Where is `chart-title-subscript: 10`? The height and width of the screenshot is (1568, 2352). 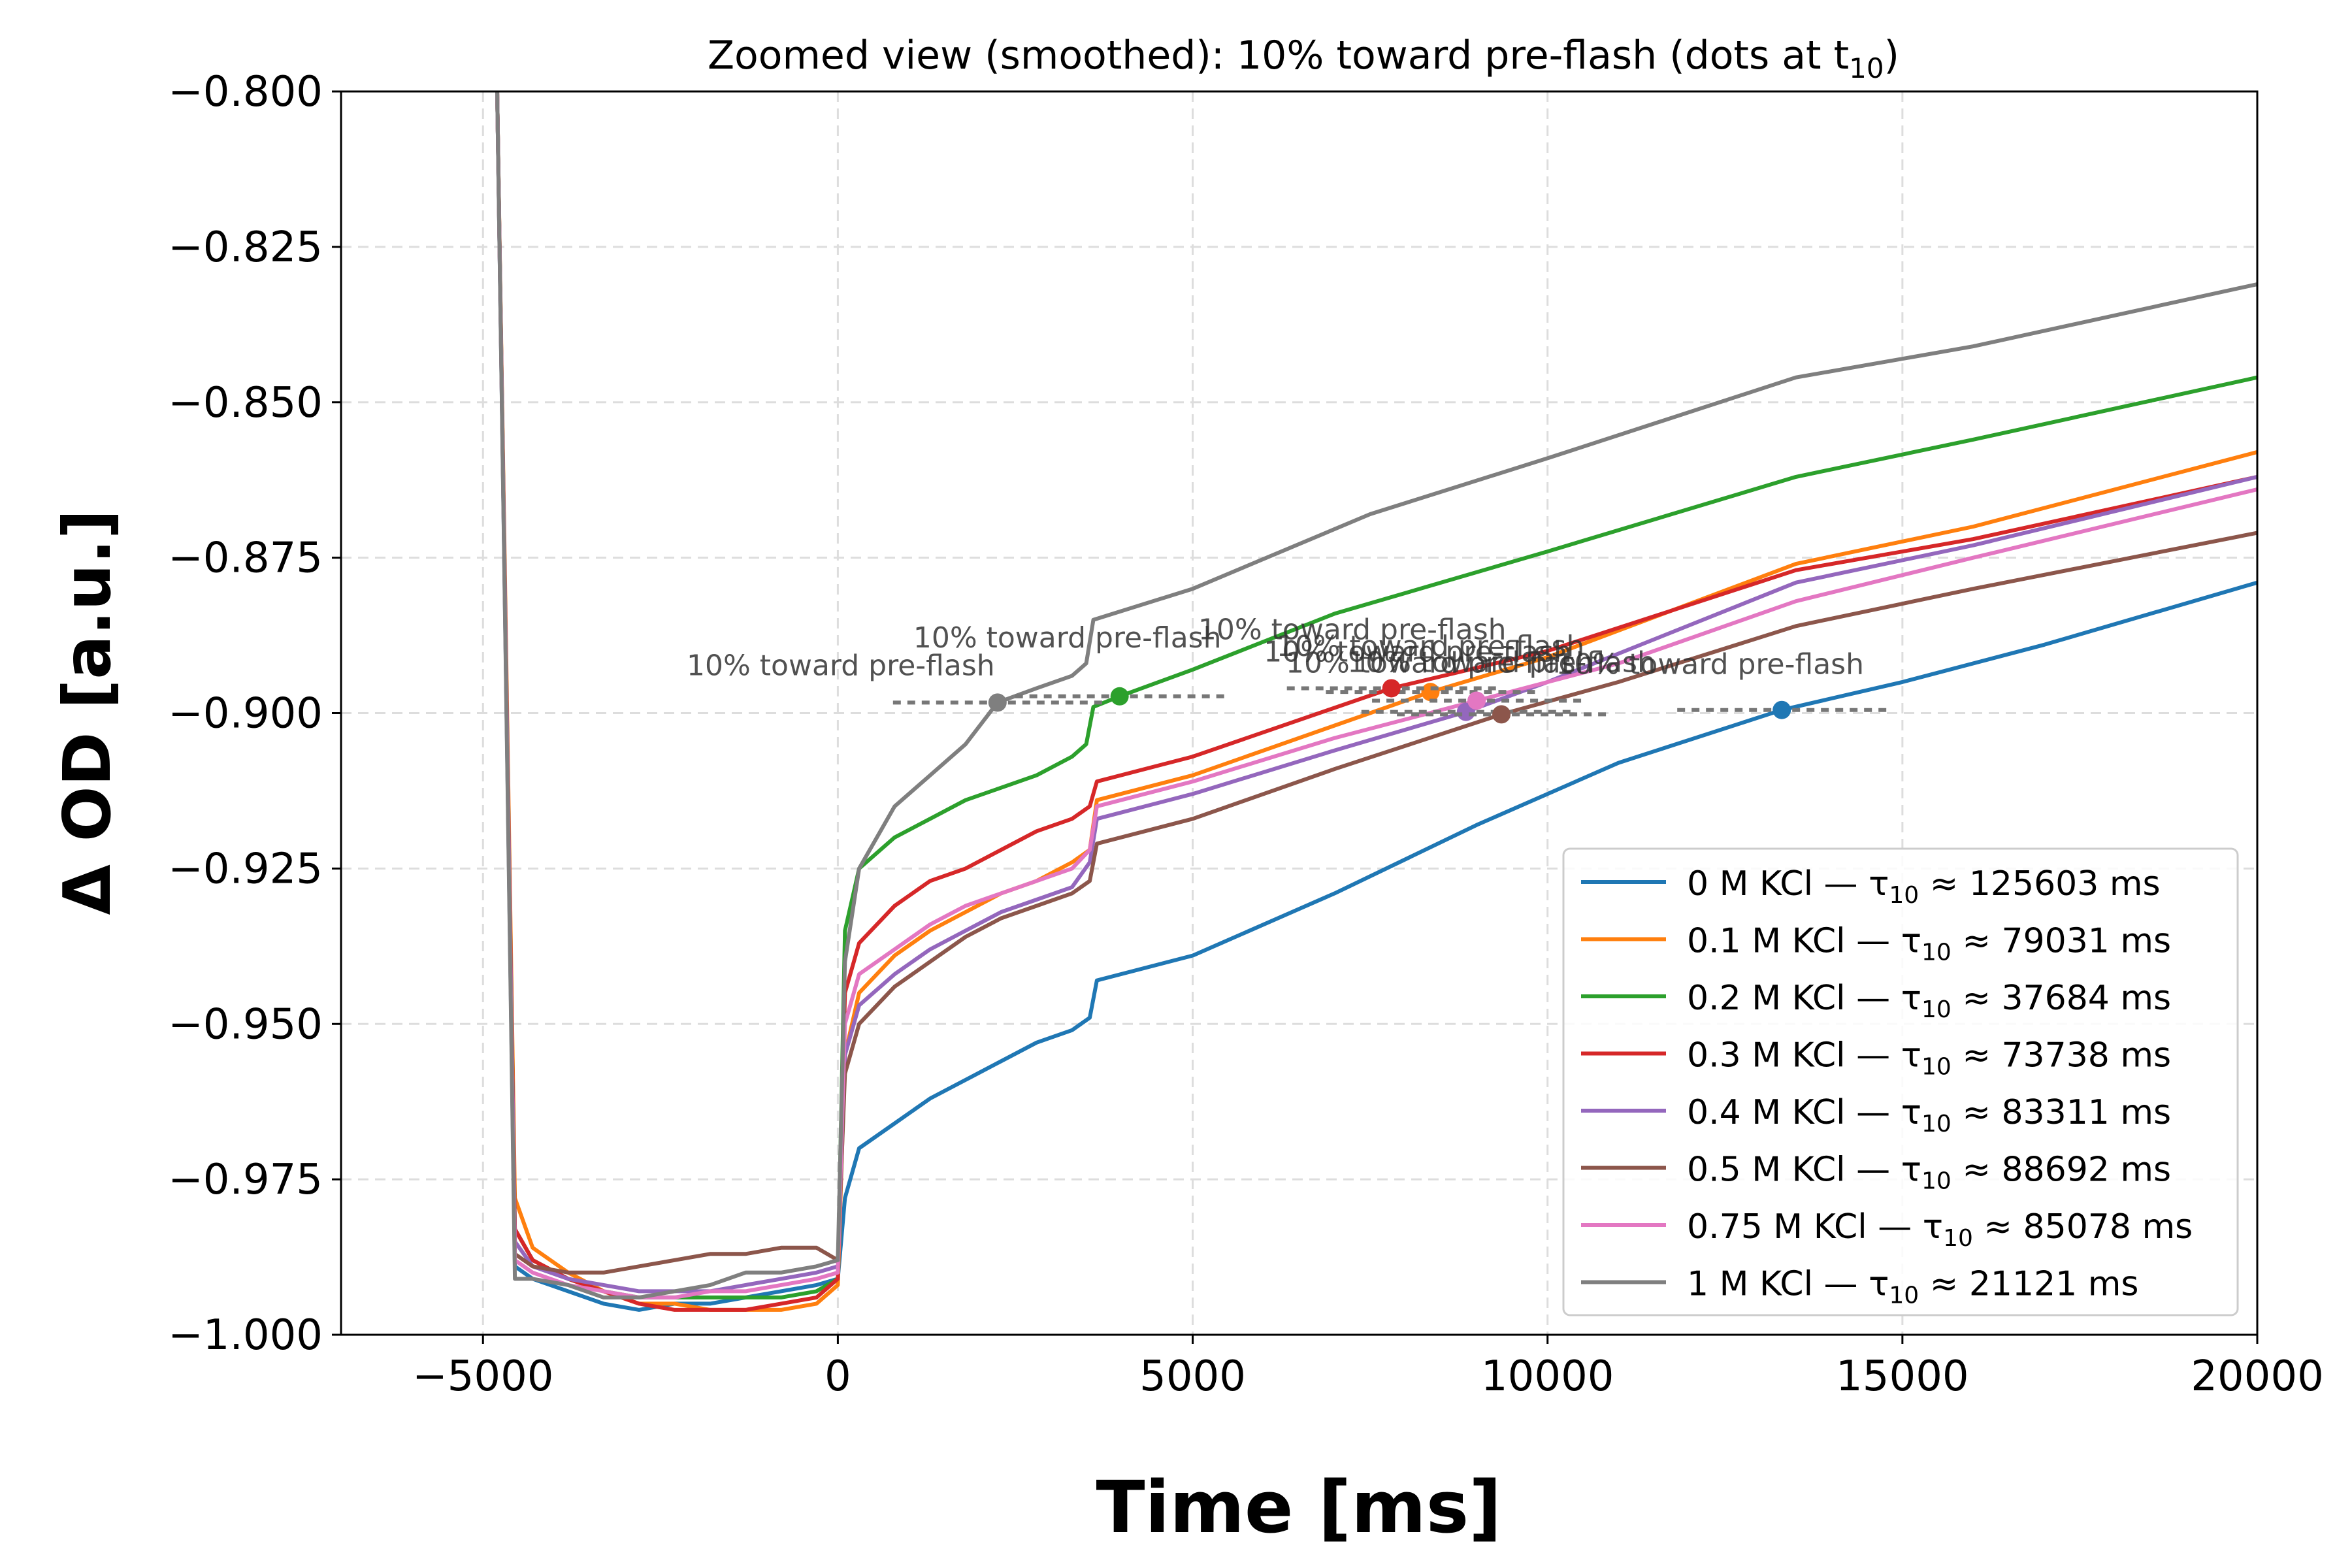
chart-title-subscript: 10 is located at coordinates (1866, 68).